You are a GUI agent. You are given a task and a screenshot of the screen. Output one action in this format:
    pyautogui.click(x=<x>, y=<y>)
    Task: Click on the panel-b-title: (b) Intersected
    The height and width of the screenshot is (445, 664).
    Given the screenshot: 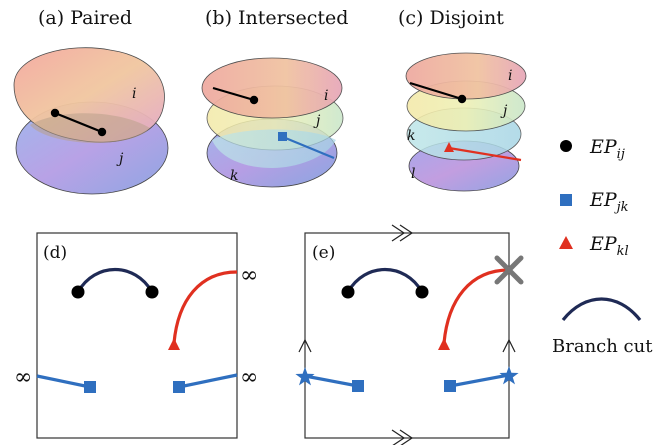 What is the action you would take?
    pyautogui.click(x=276, y=18)
    